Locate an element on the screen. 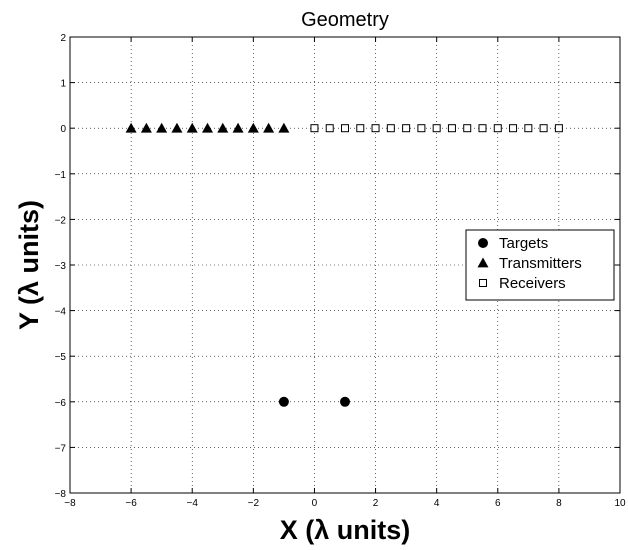  legend: Targets Transmitters Receivers is located at coordinates (540, 265).